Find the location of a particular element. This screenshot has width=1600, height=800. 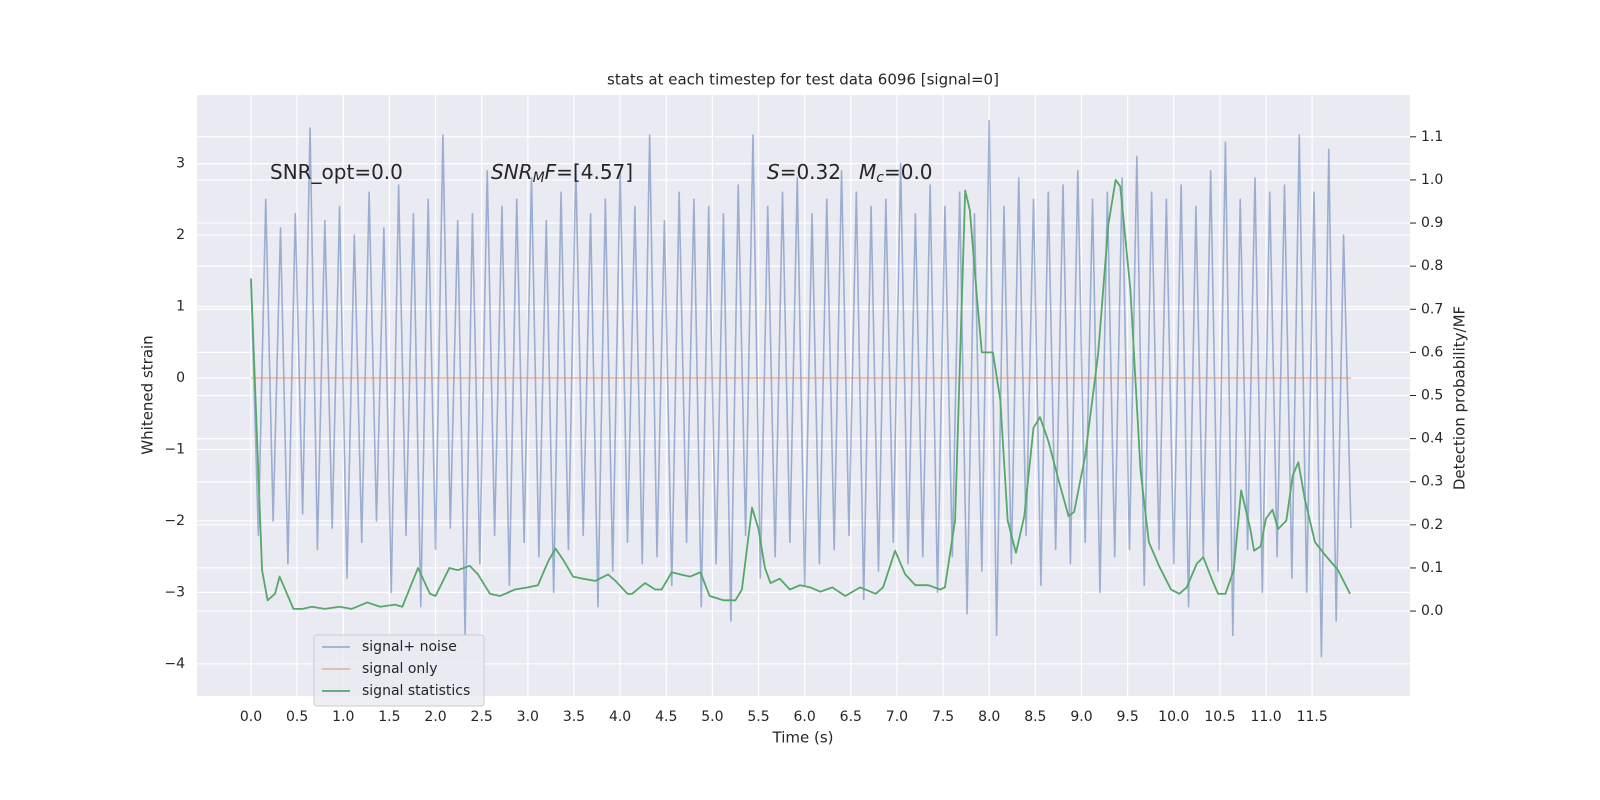

legend-label: signal statistics is located at coordinates (416, 691).